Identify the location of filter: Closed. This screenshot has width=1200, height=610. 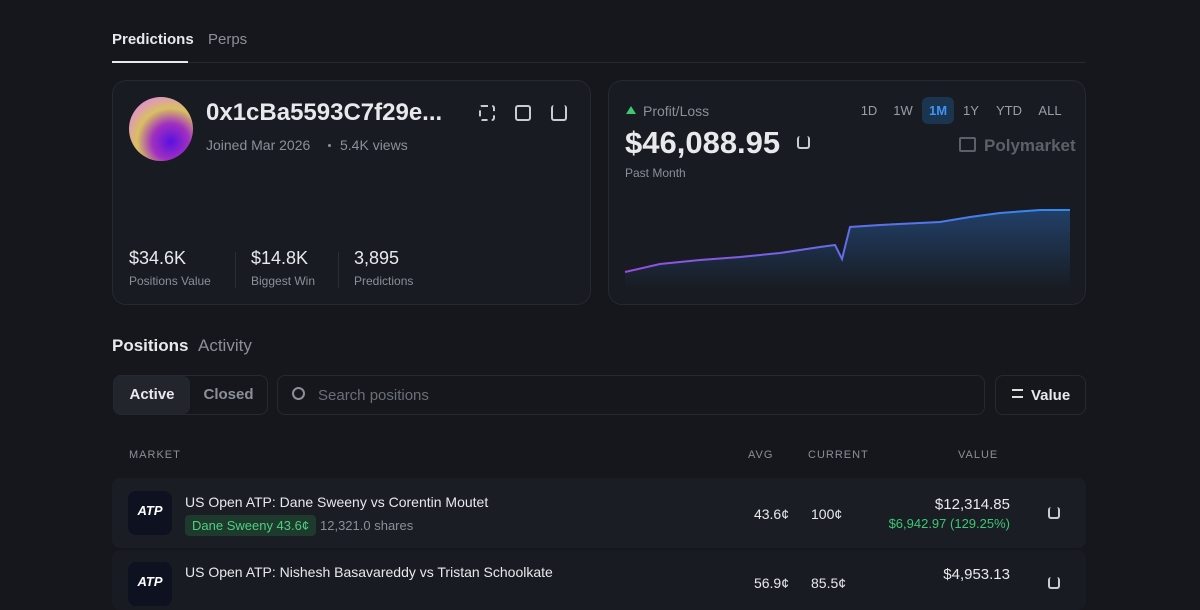
(228, 394).